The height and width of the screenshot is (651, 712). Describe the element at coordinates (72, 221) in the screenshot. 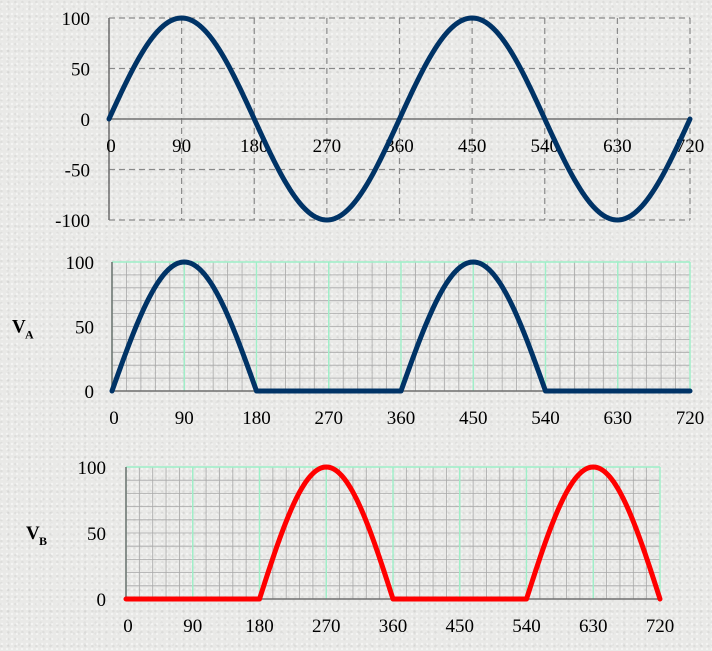

I see `y-tick-label: -100` at that location.